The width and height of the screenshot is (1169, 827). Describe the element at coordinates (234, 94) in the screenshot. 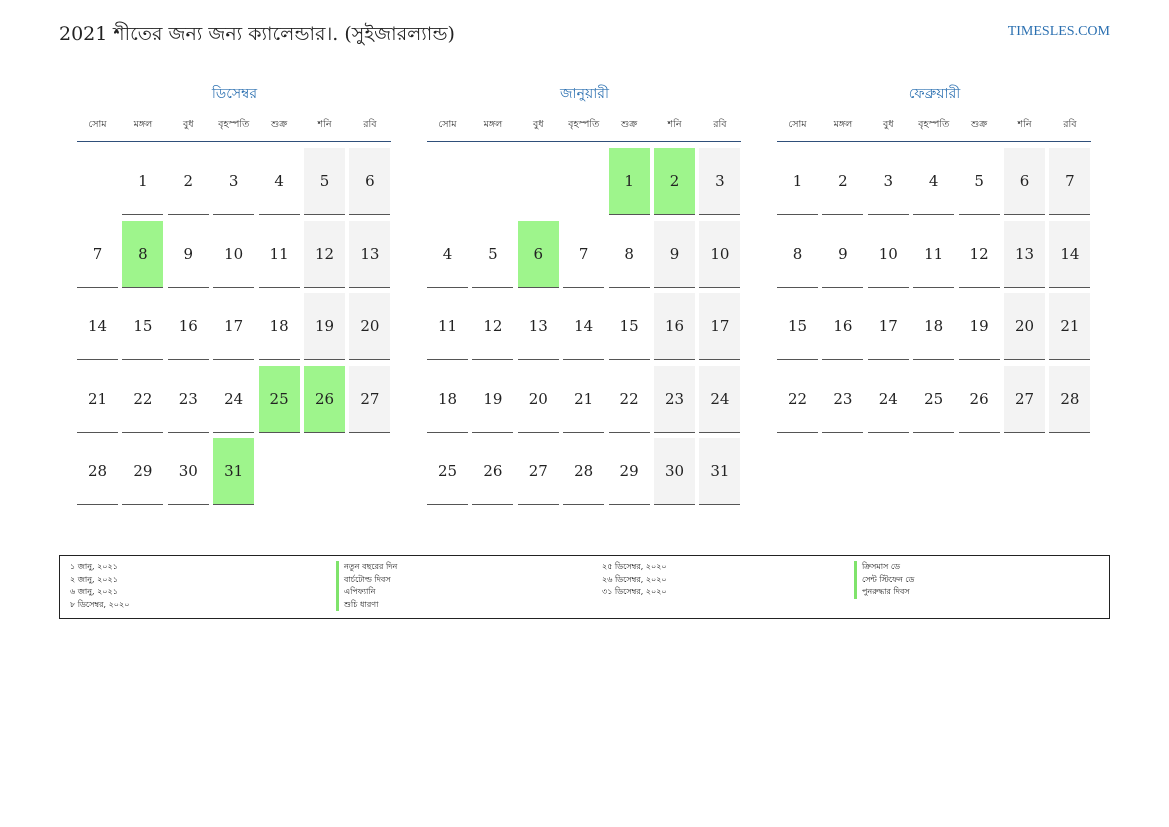

I see `month-title: ডিসেম্বর` at that location.